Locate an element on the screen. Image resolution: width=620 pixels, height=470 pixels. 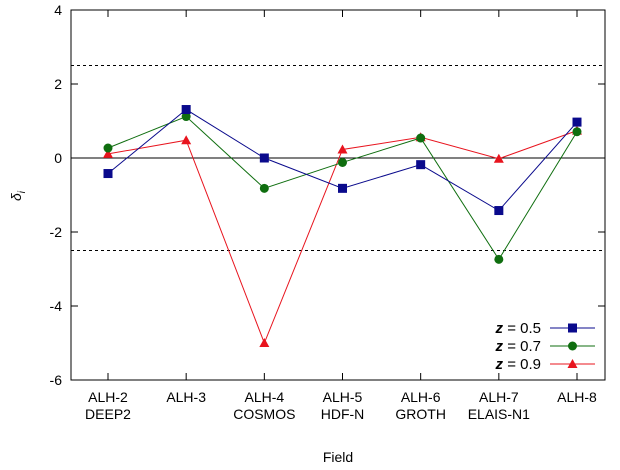
legend-label: z = 0.5 is located at coordinates (518, 328).